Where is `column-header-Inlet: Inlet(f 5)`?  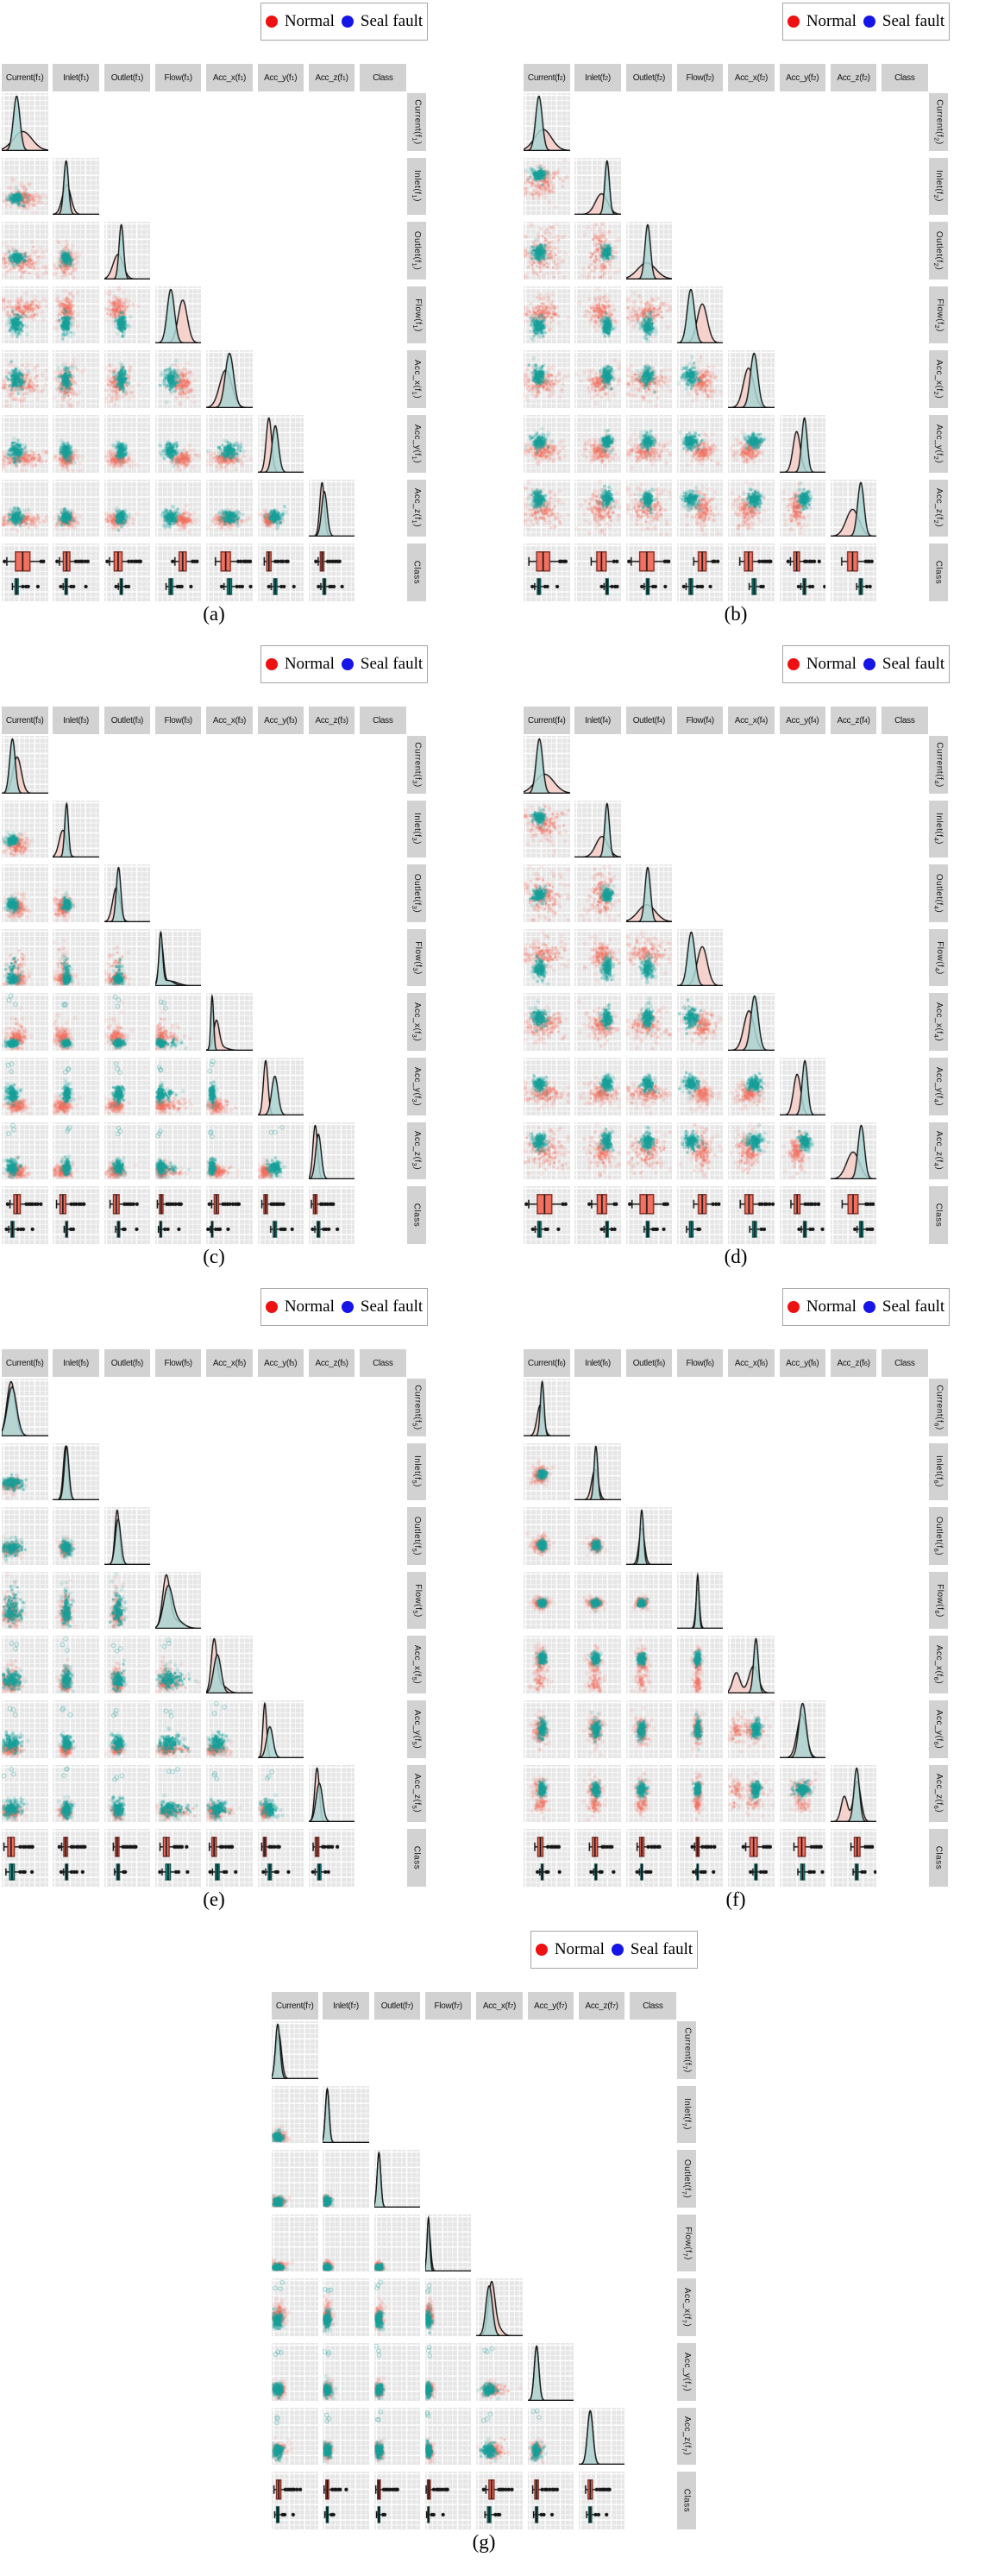
column-header-Inlet: Inlet(f 5) is located at coordinates (76, 1363).